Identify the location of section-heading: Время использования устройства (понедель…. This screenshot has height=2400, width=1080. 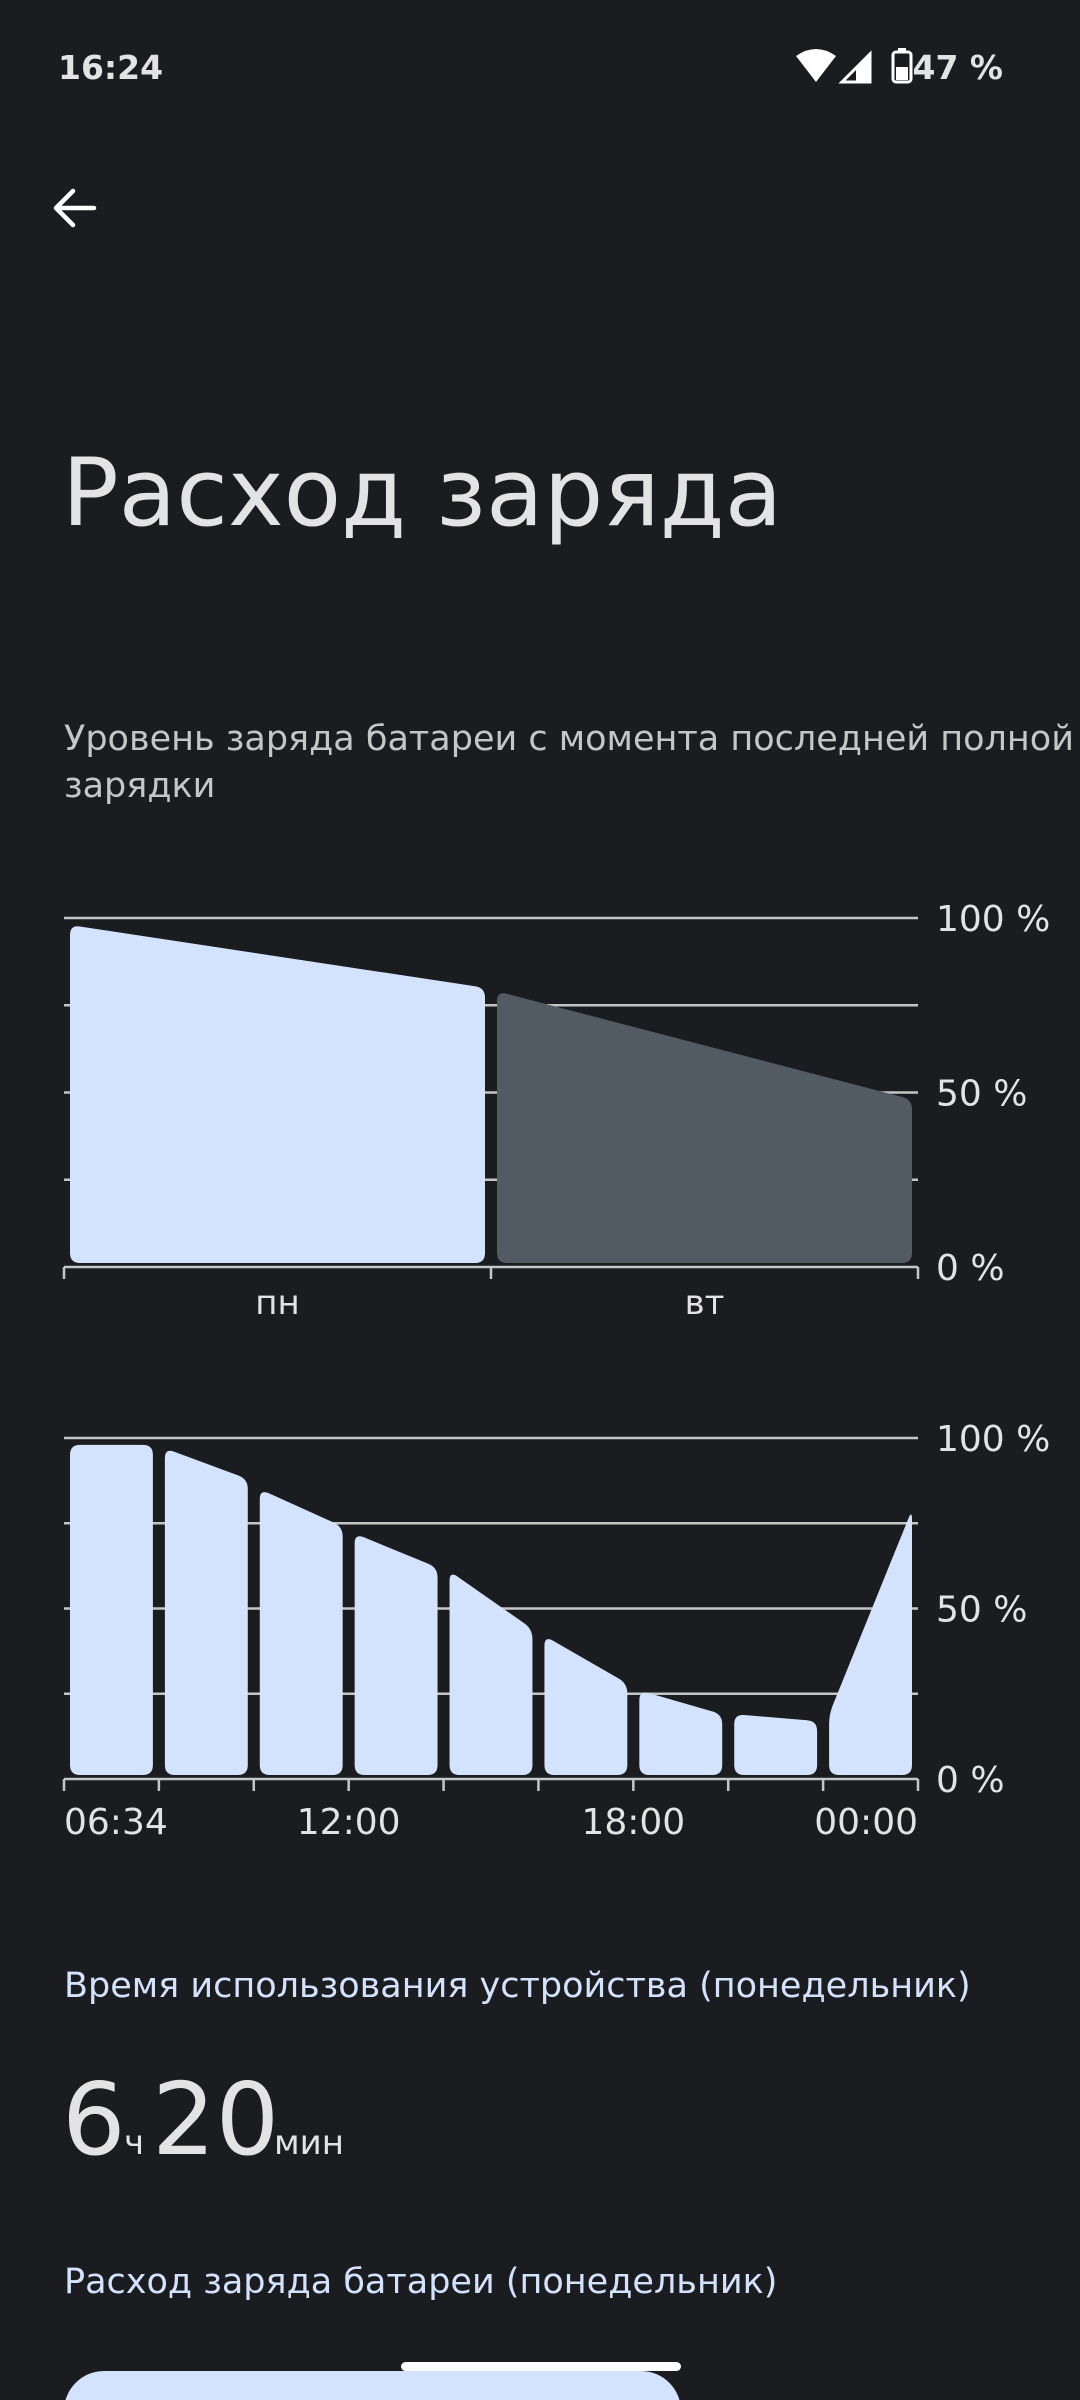
(517, 1986).